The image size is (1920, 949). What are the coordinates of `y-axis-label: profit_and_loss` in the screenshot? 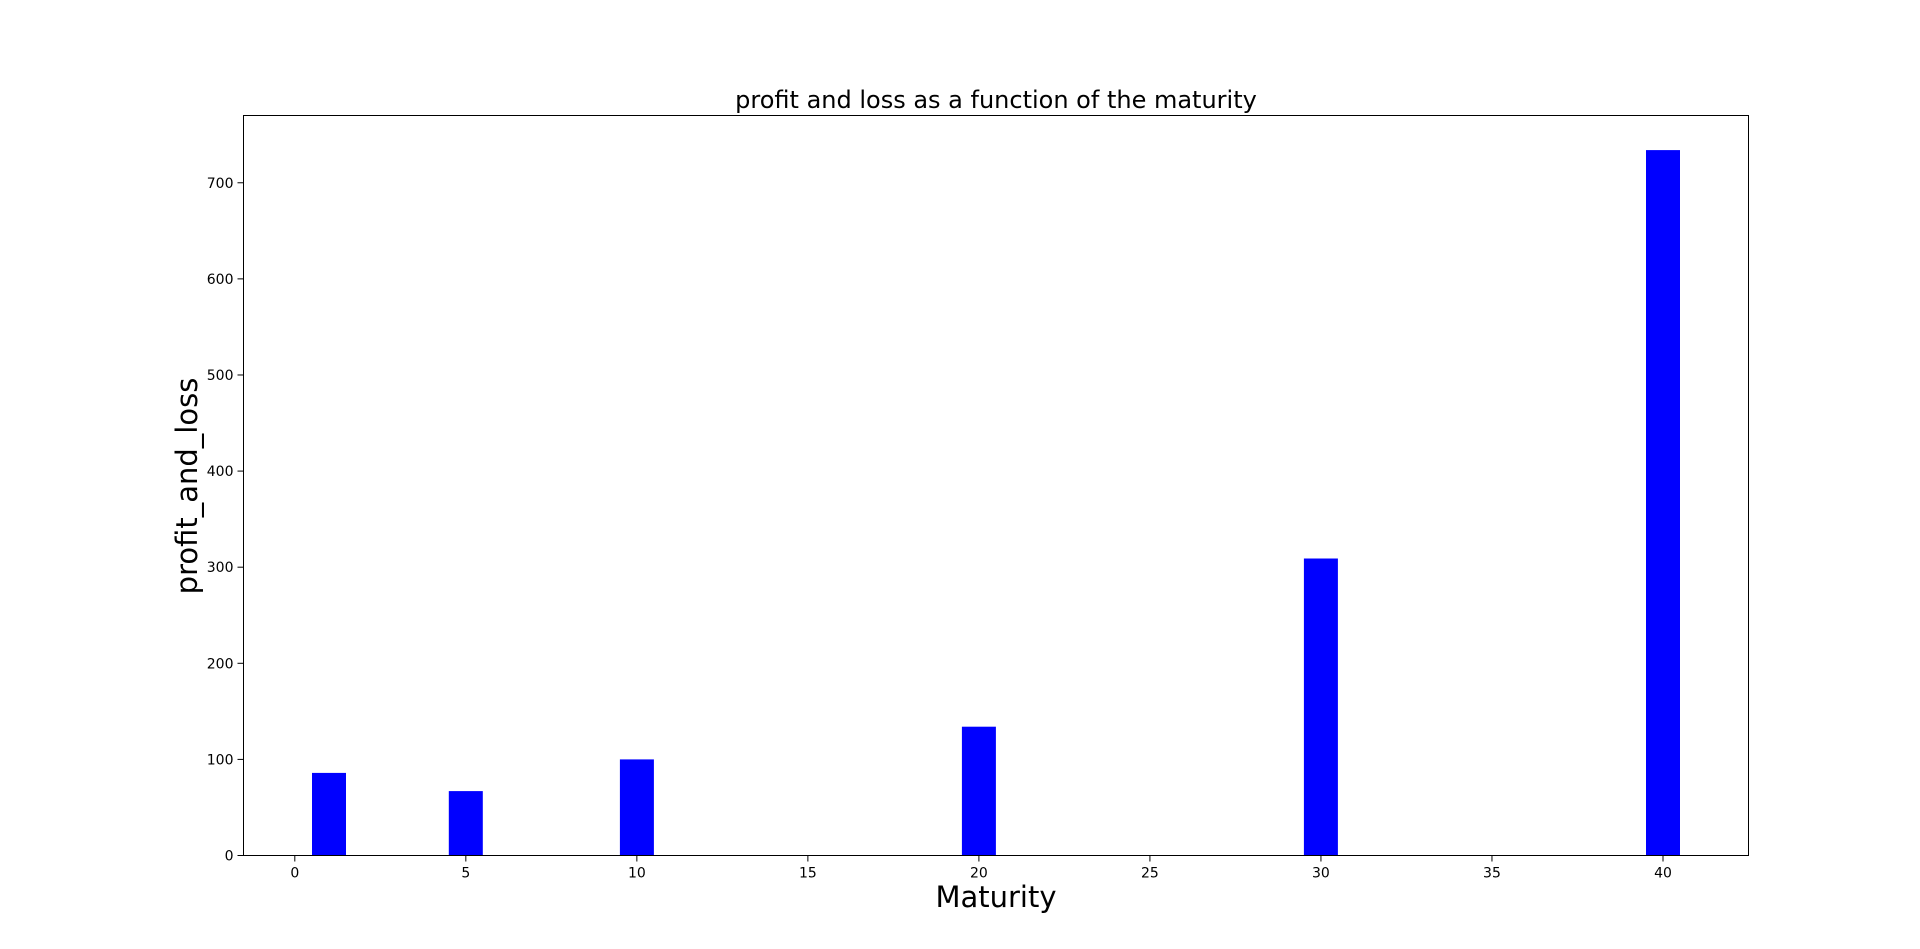 It's located at (187, 486).